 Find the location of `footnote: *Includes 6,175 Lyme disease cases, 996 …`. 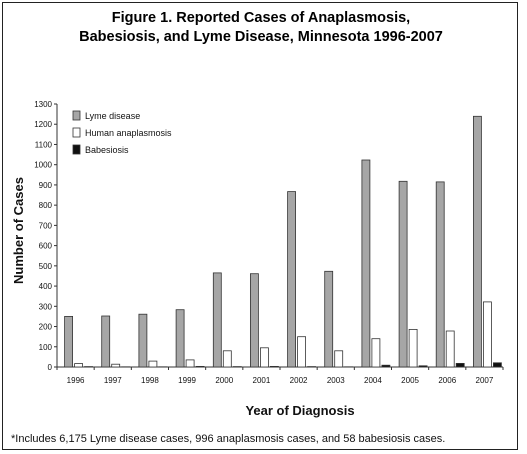

footnote: *Includes 6,175 Lyme disease cases, 996 … is located at coordinates (228, 439).